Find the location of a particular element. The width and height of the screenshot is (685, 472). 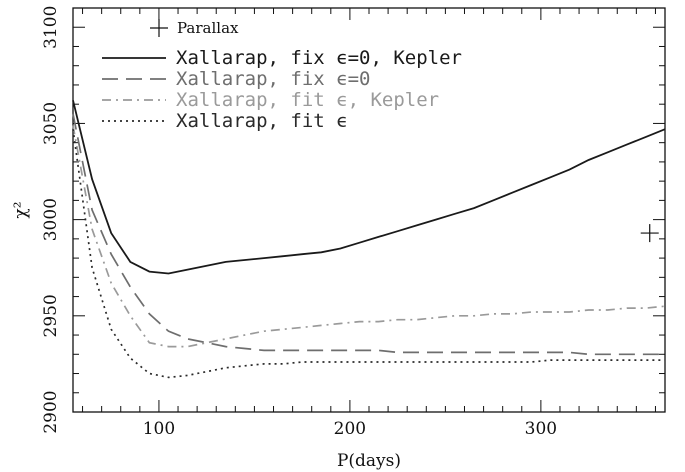

legend-label-1: Xallarap, fix ϵ=0, Kepler is located at coordinates (319, 58).